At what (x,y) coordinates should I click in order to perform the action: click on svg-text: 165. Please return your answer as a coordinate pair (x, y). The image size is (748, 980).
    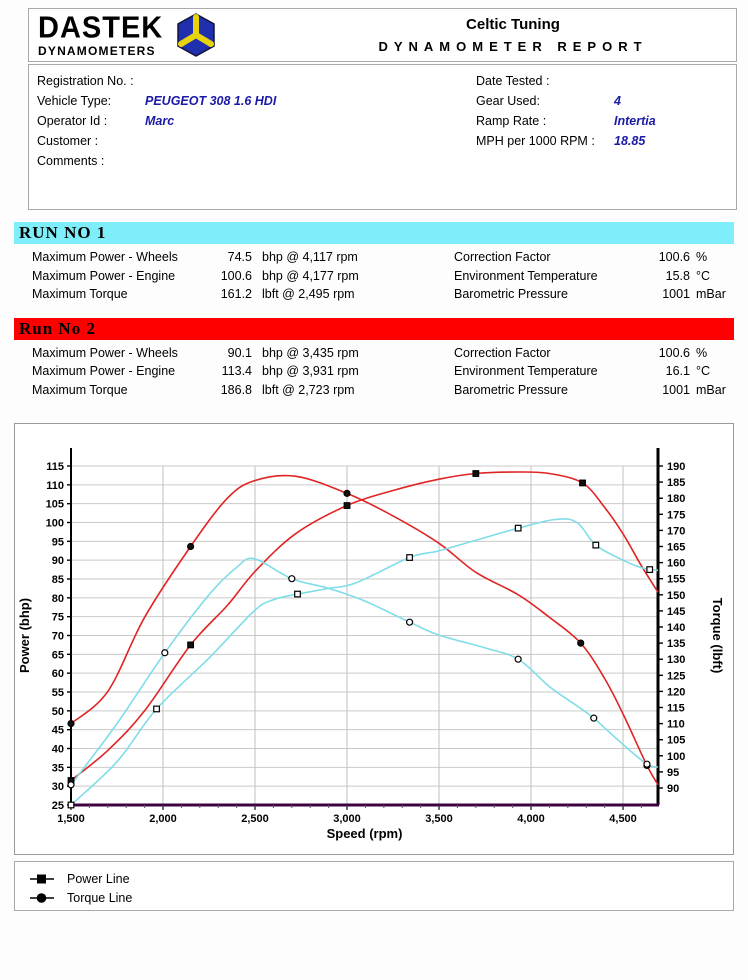
    Looking at the image, I should click on (676, 548).